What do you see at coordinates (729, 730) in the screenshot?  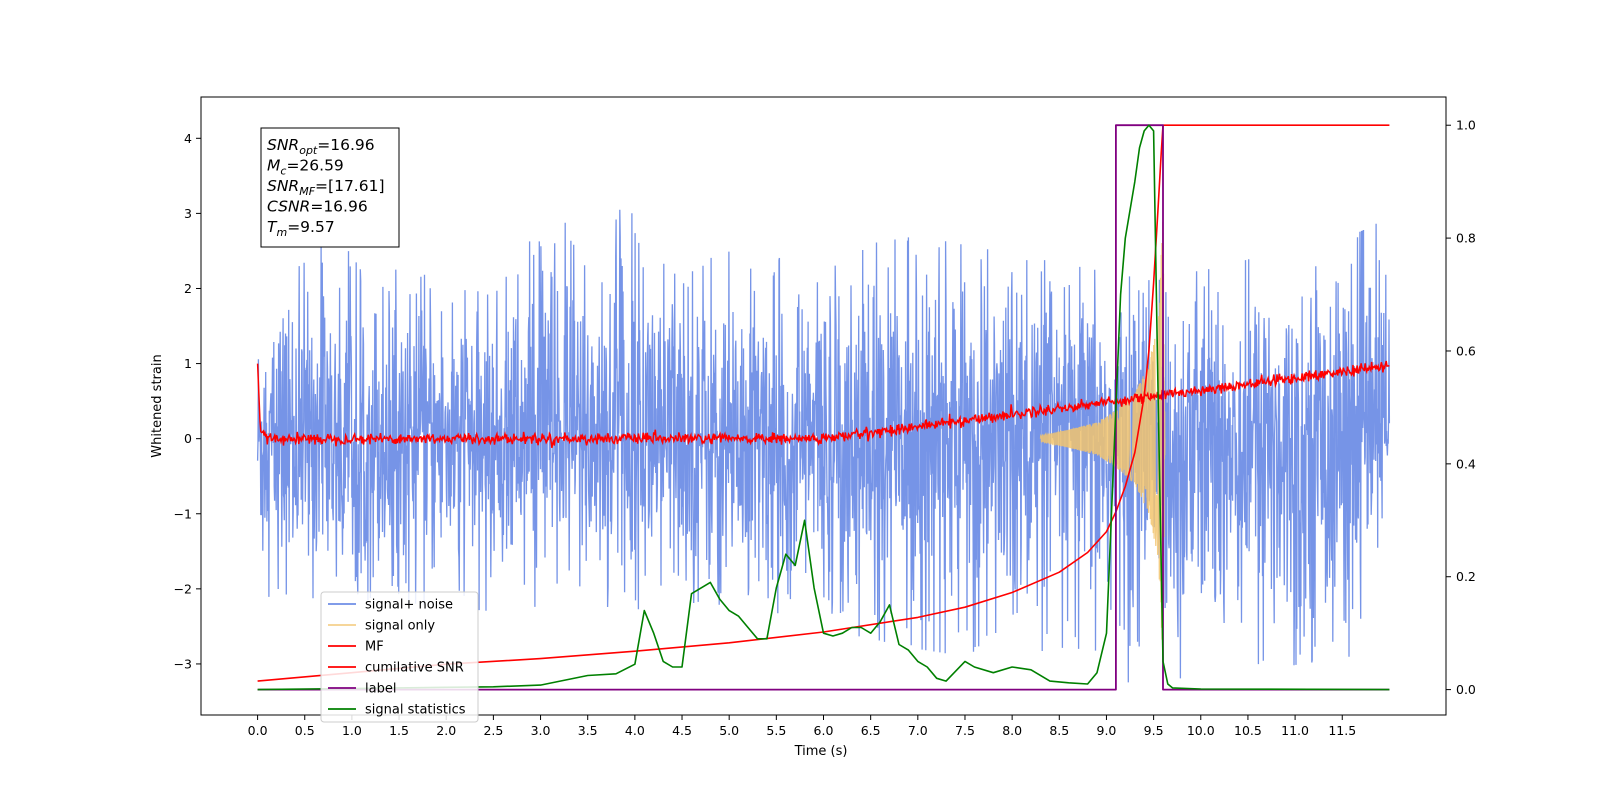 I see `x-tick-label: 5.0` at bounding box center [729, 730].